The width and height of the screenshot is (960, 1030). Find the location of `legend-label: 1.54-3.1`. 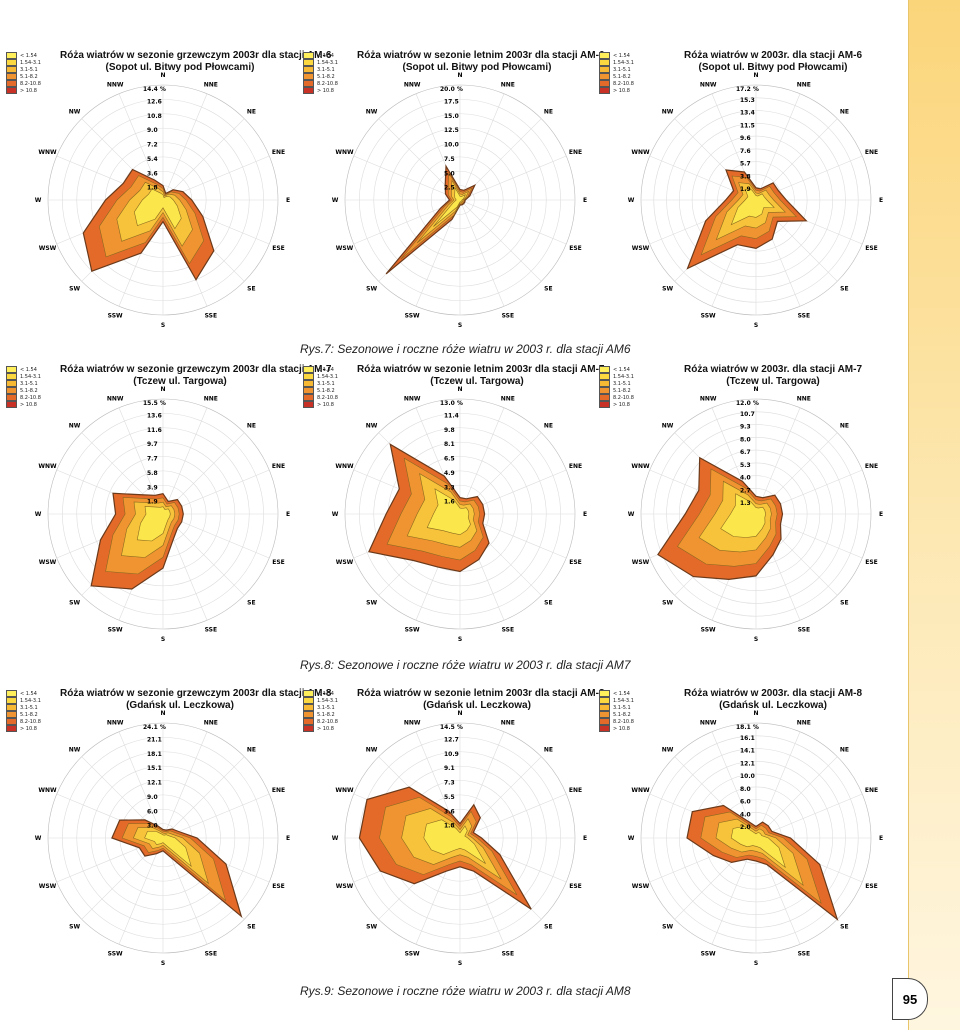

legend-label: 1.54-3.1 is located at coordinates (30, 62).